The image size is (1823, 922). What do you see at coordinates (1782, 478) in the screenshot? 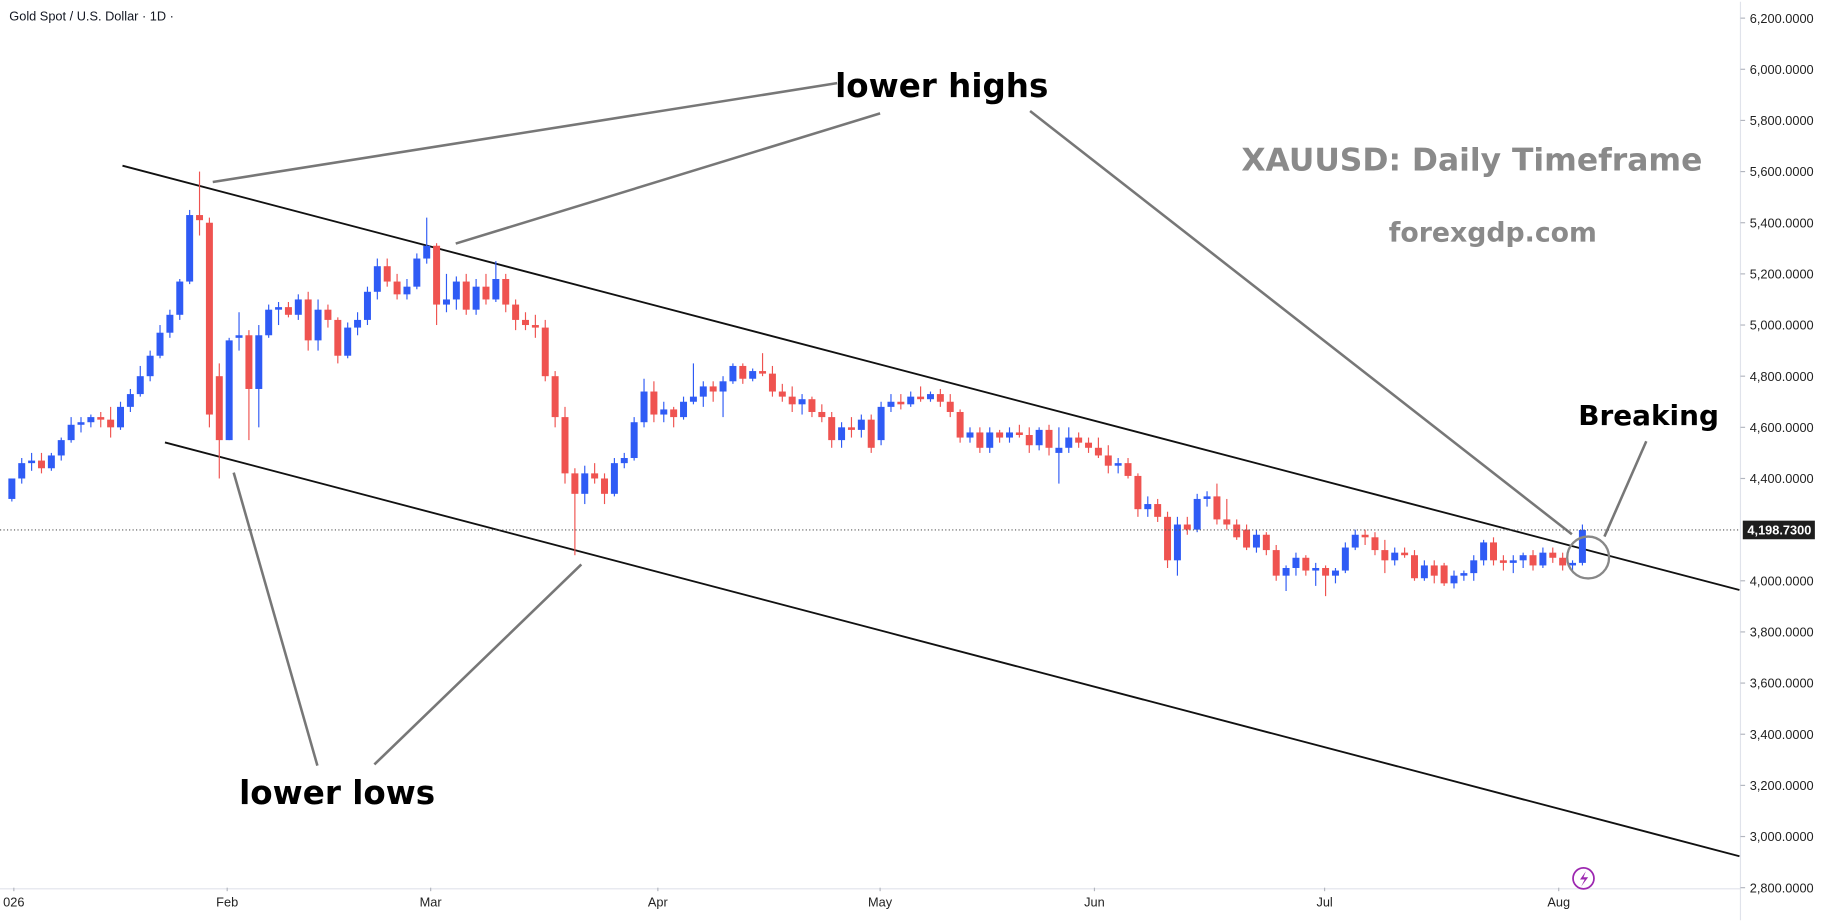
I see `y-tick-label: 4,400.0000` at bounding box center [1782, 478].